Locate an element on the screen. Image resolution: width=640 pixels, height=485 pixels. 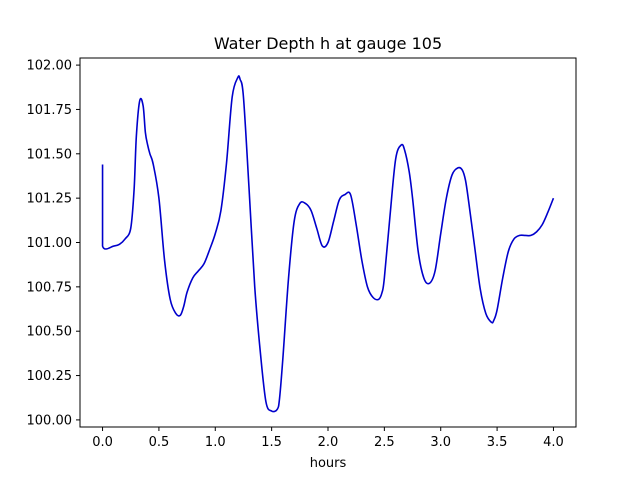
x-tick-label: 0.0 is located at coordinates (102, 442).